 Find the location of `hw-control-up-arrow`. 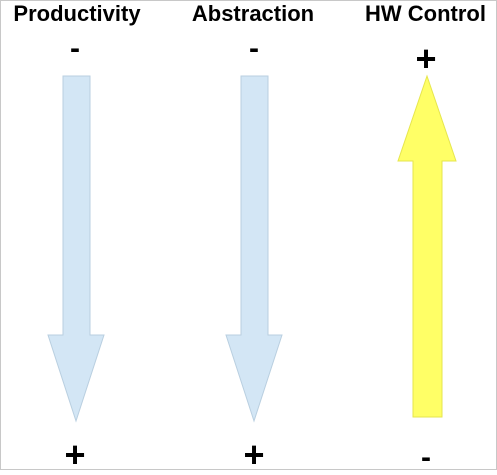

hw-control-up-arrow is located at coordinates (427, 246).